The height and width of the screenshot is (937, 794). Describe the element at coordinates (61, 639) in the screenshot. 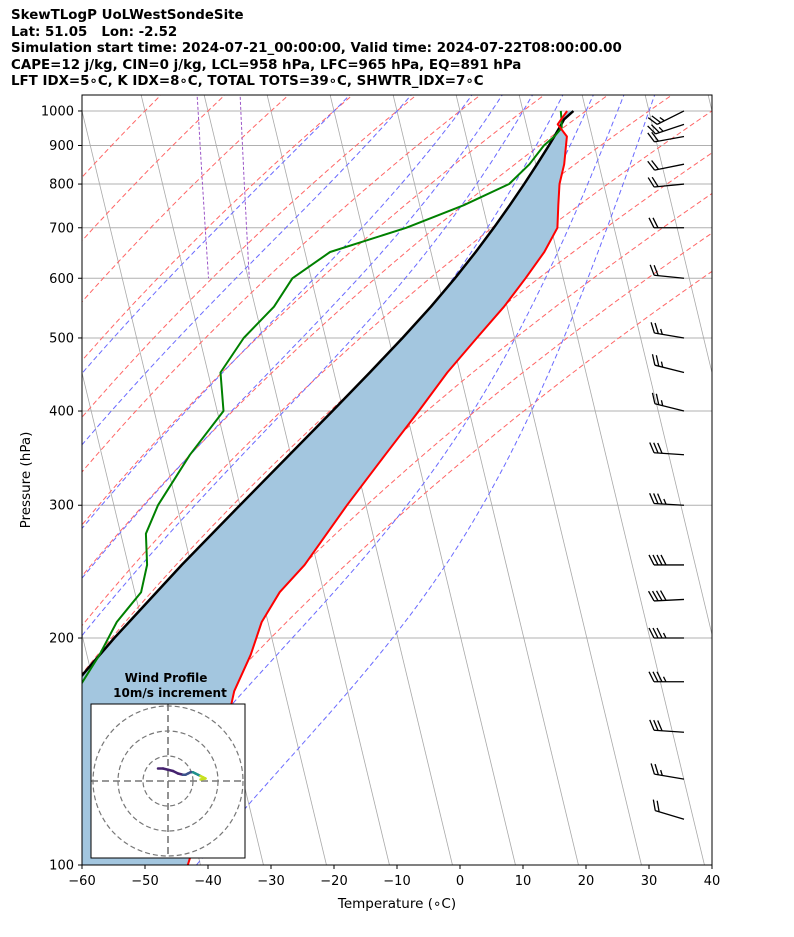

I see `y-tick-label: 200` at that location.